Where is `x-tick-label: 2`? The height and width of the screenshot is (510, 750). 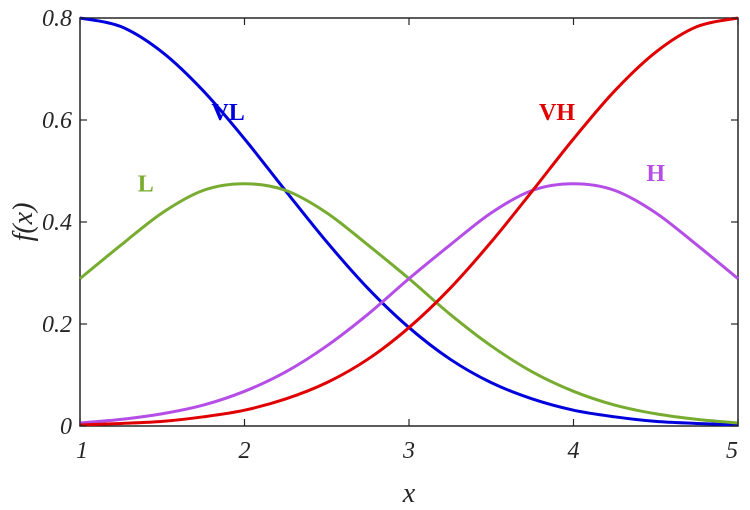
x-tick-label: 2 is located at coordinates (245, 451).